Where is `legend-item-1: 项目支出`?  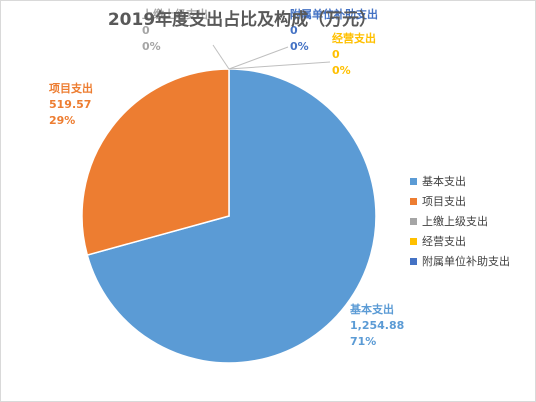 legend-item-1: 项目支出 is located at coordinates (460, 201).